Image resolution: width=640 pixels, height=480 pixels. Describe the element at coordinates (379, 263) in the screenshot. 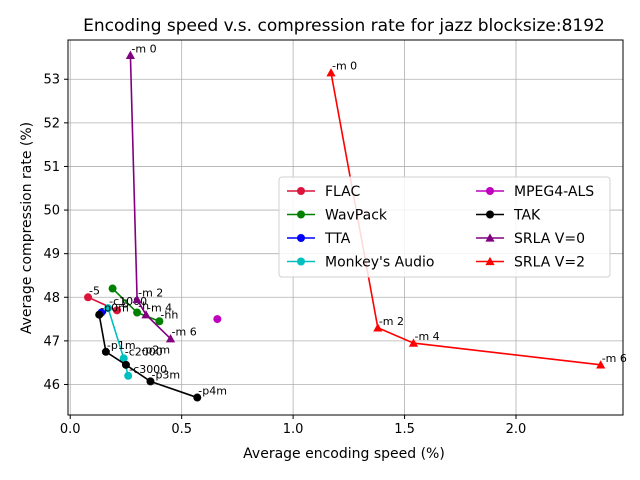

I see `legend-label: Monkey's Audio` at that location.